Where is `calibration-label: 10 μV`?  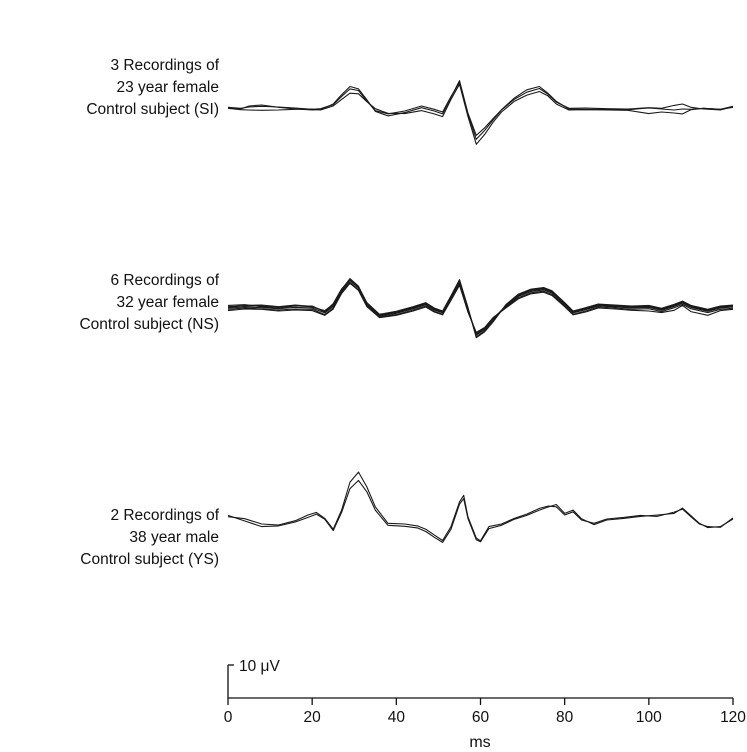 calibration-label: 10 μV is located at coordinates (259, 666).